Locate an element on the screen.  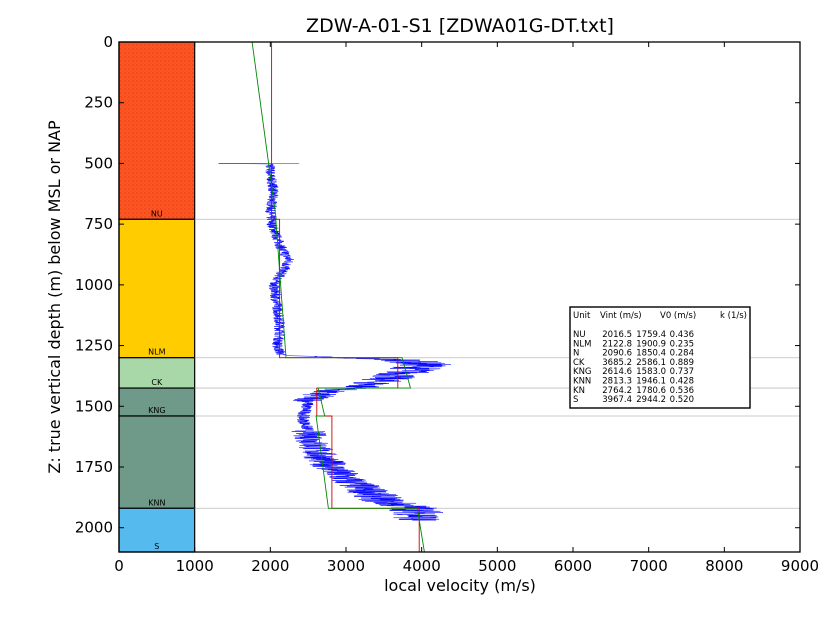
x-tick-label: 5000 is located at coordinates (497, 566).